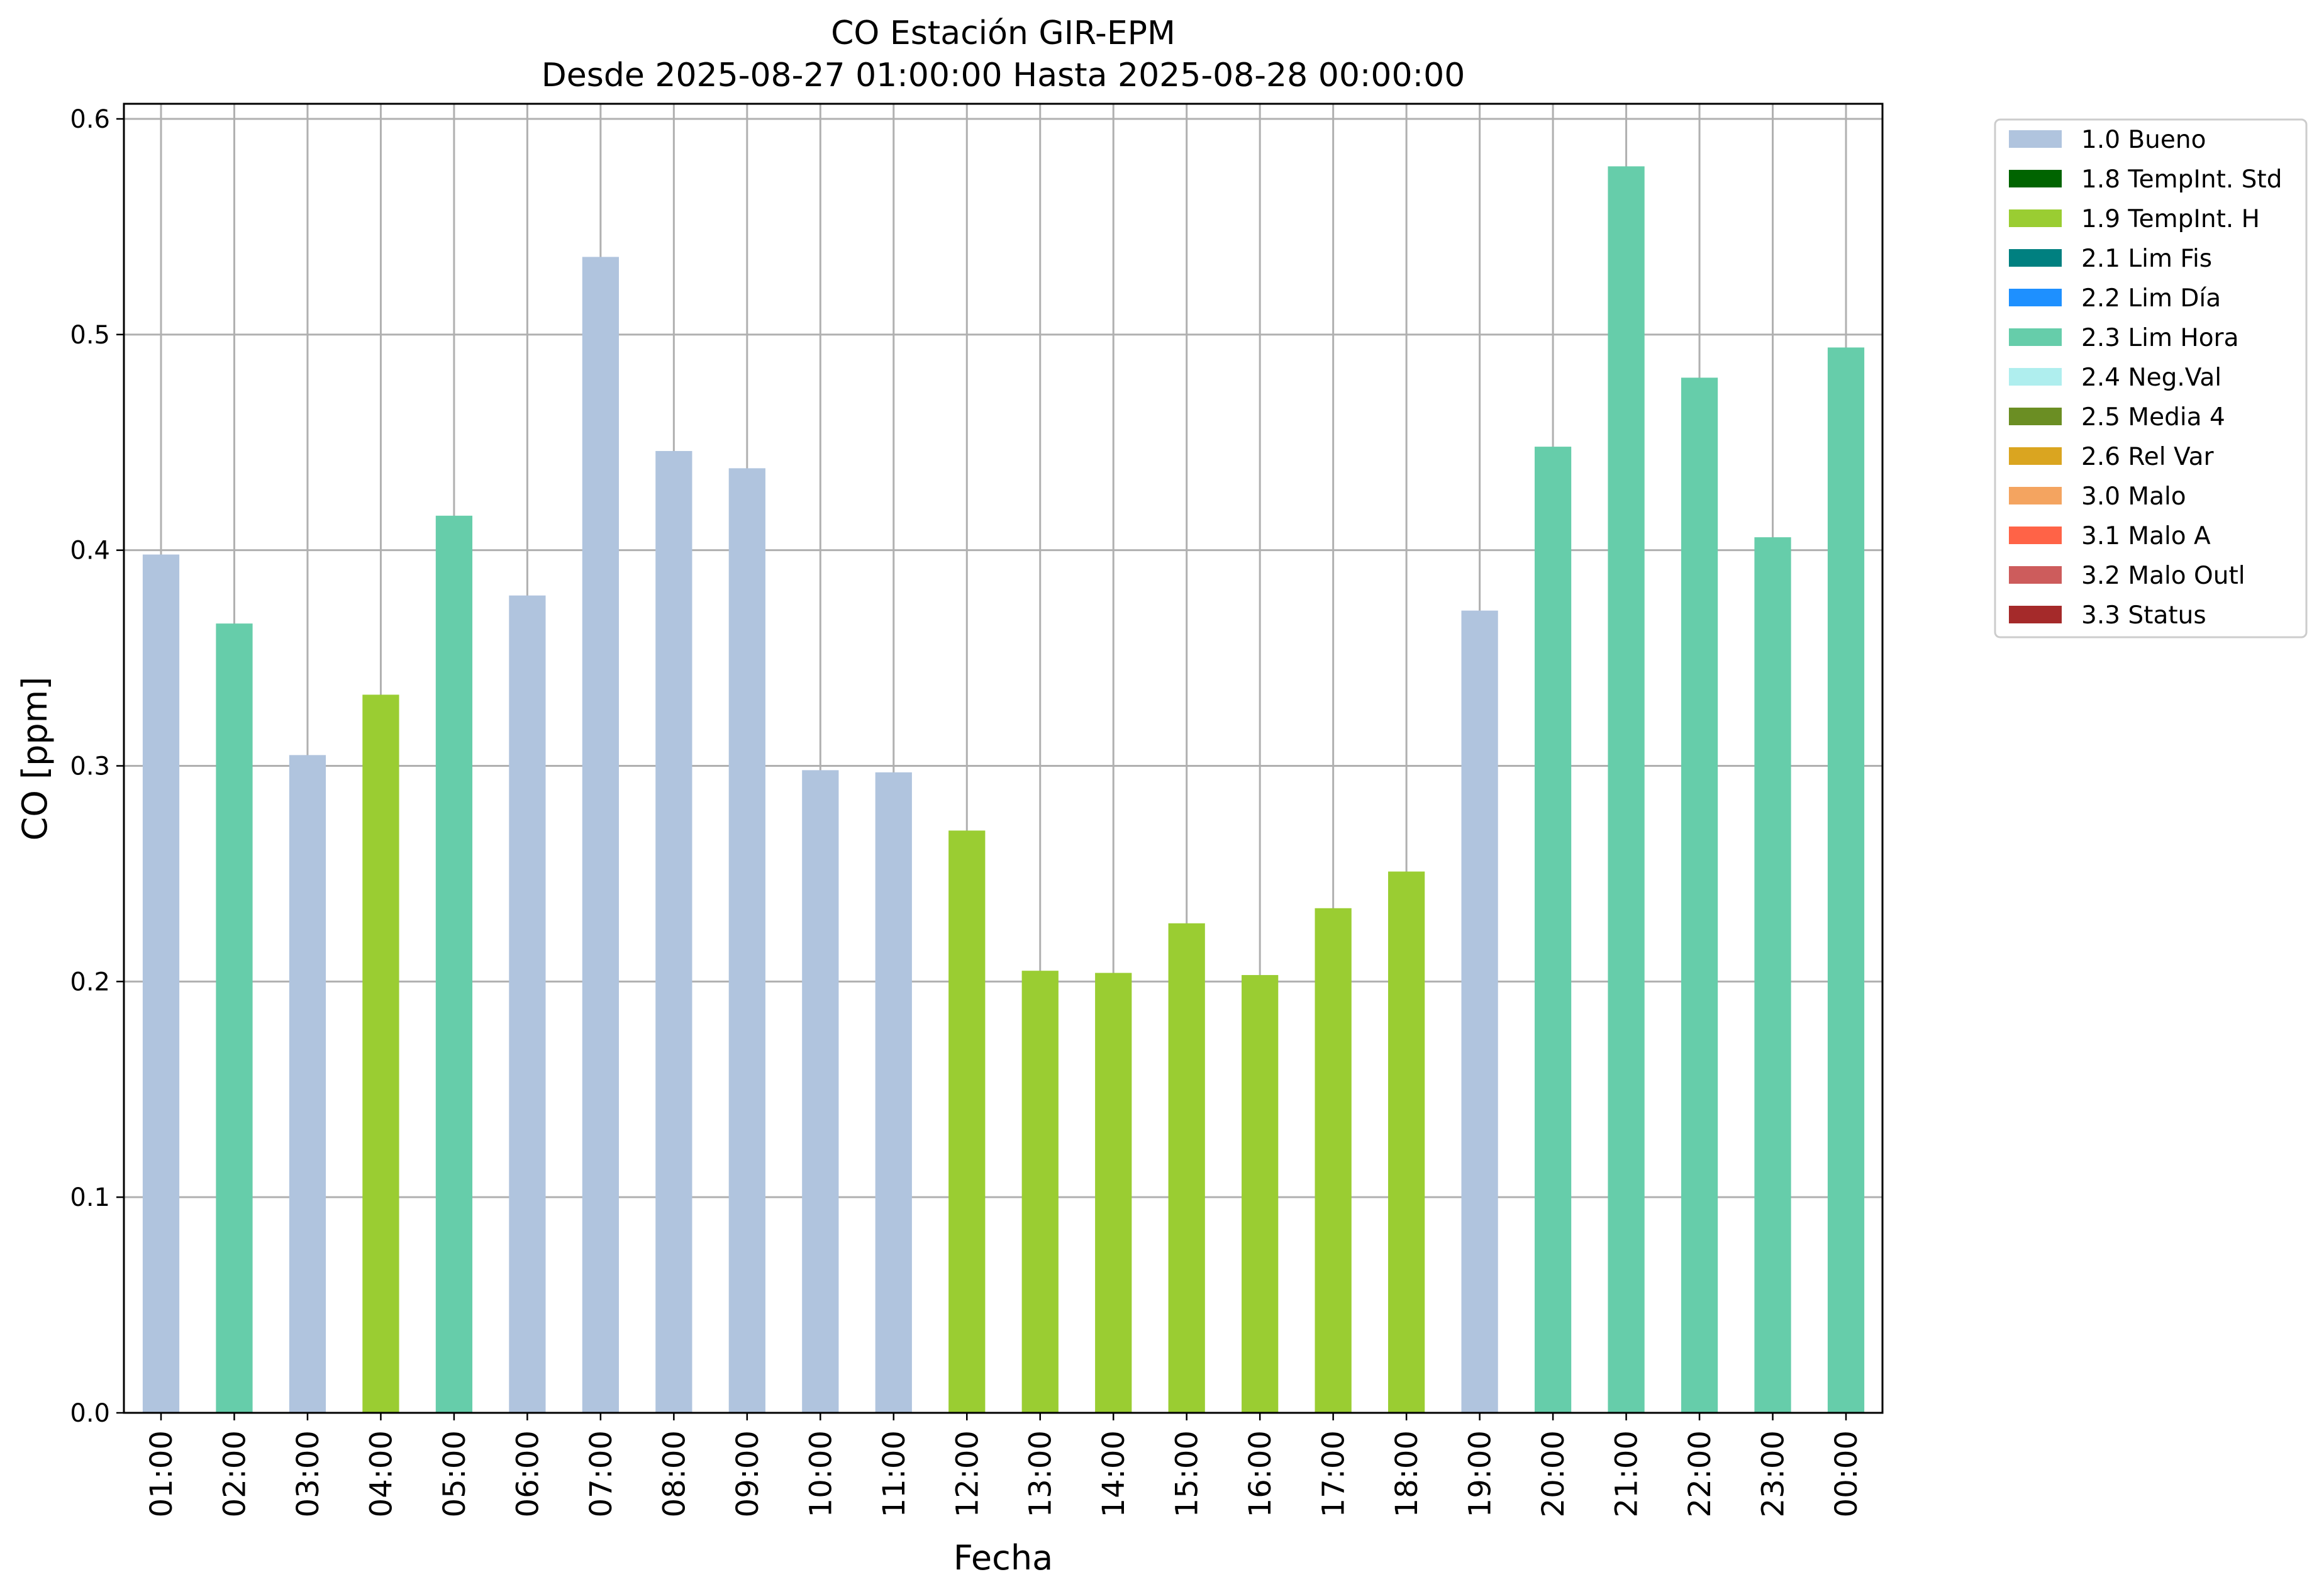 Image resolution: width=2324 pixels, height=1594 pixels. I want to click on x-tick-label: 22:00, so click(1700, 1473).